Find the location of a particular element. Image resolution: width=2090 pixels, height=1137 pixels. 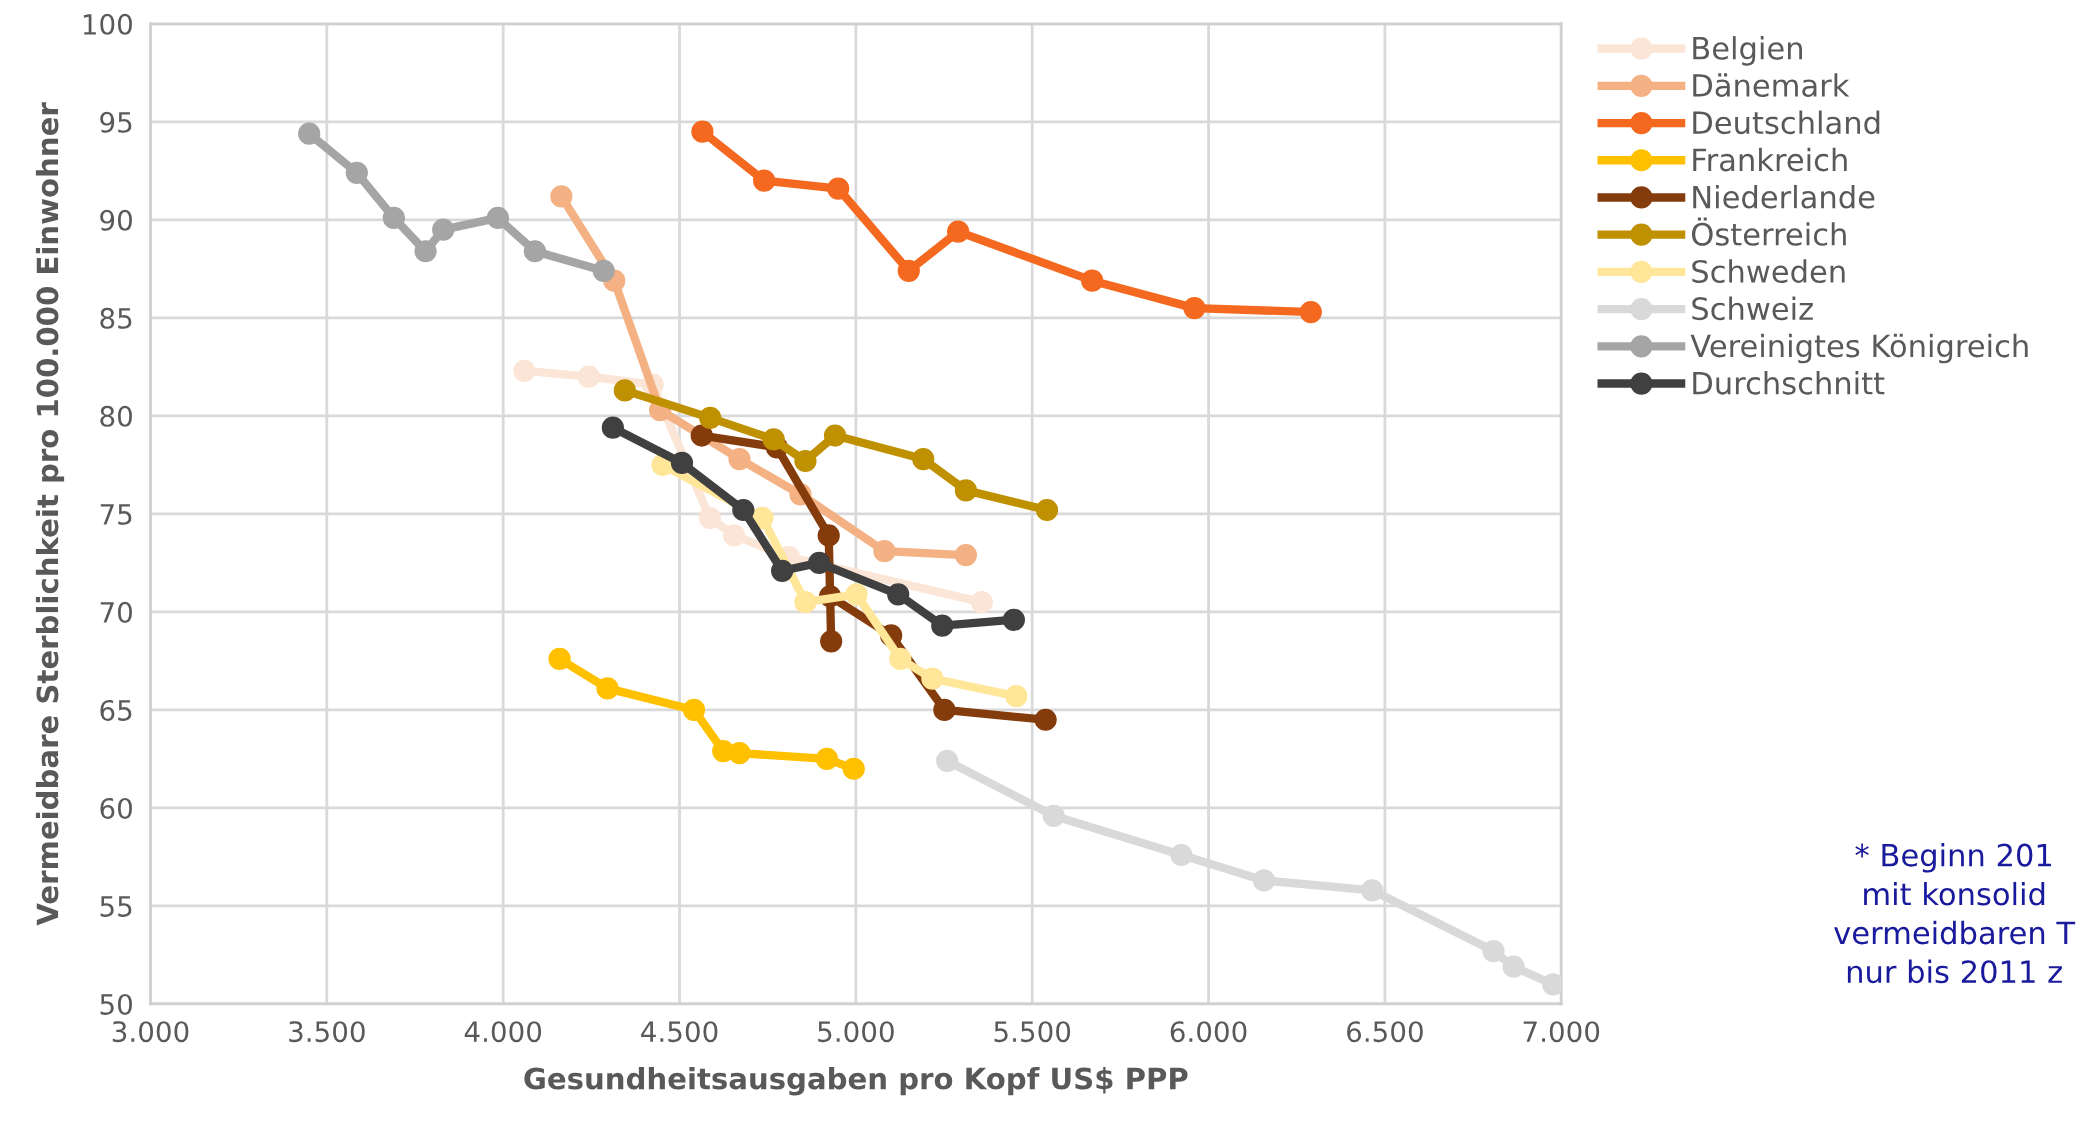

legend-label: Österreich is located at coordinates (1768, 231).